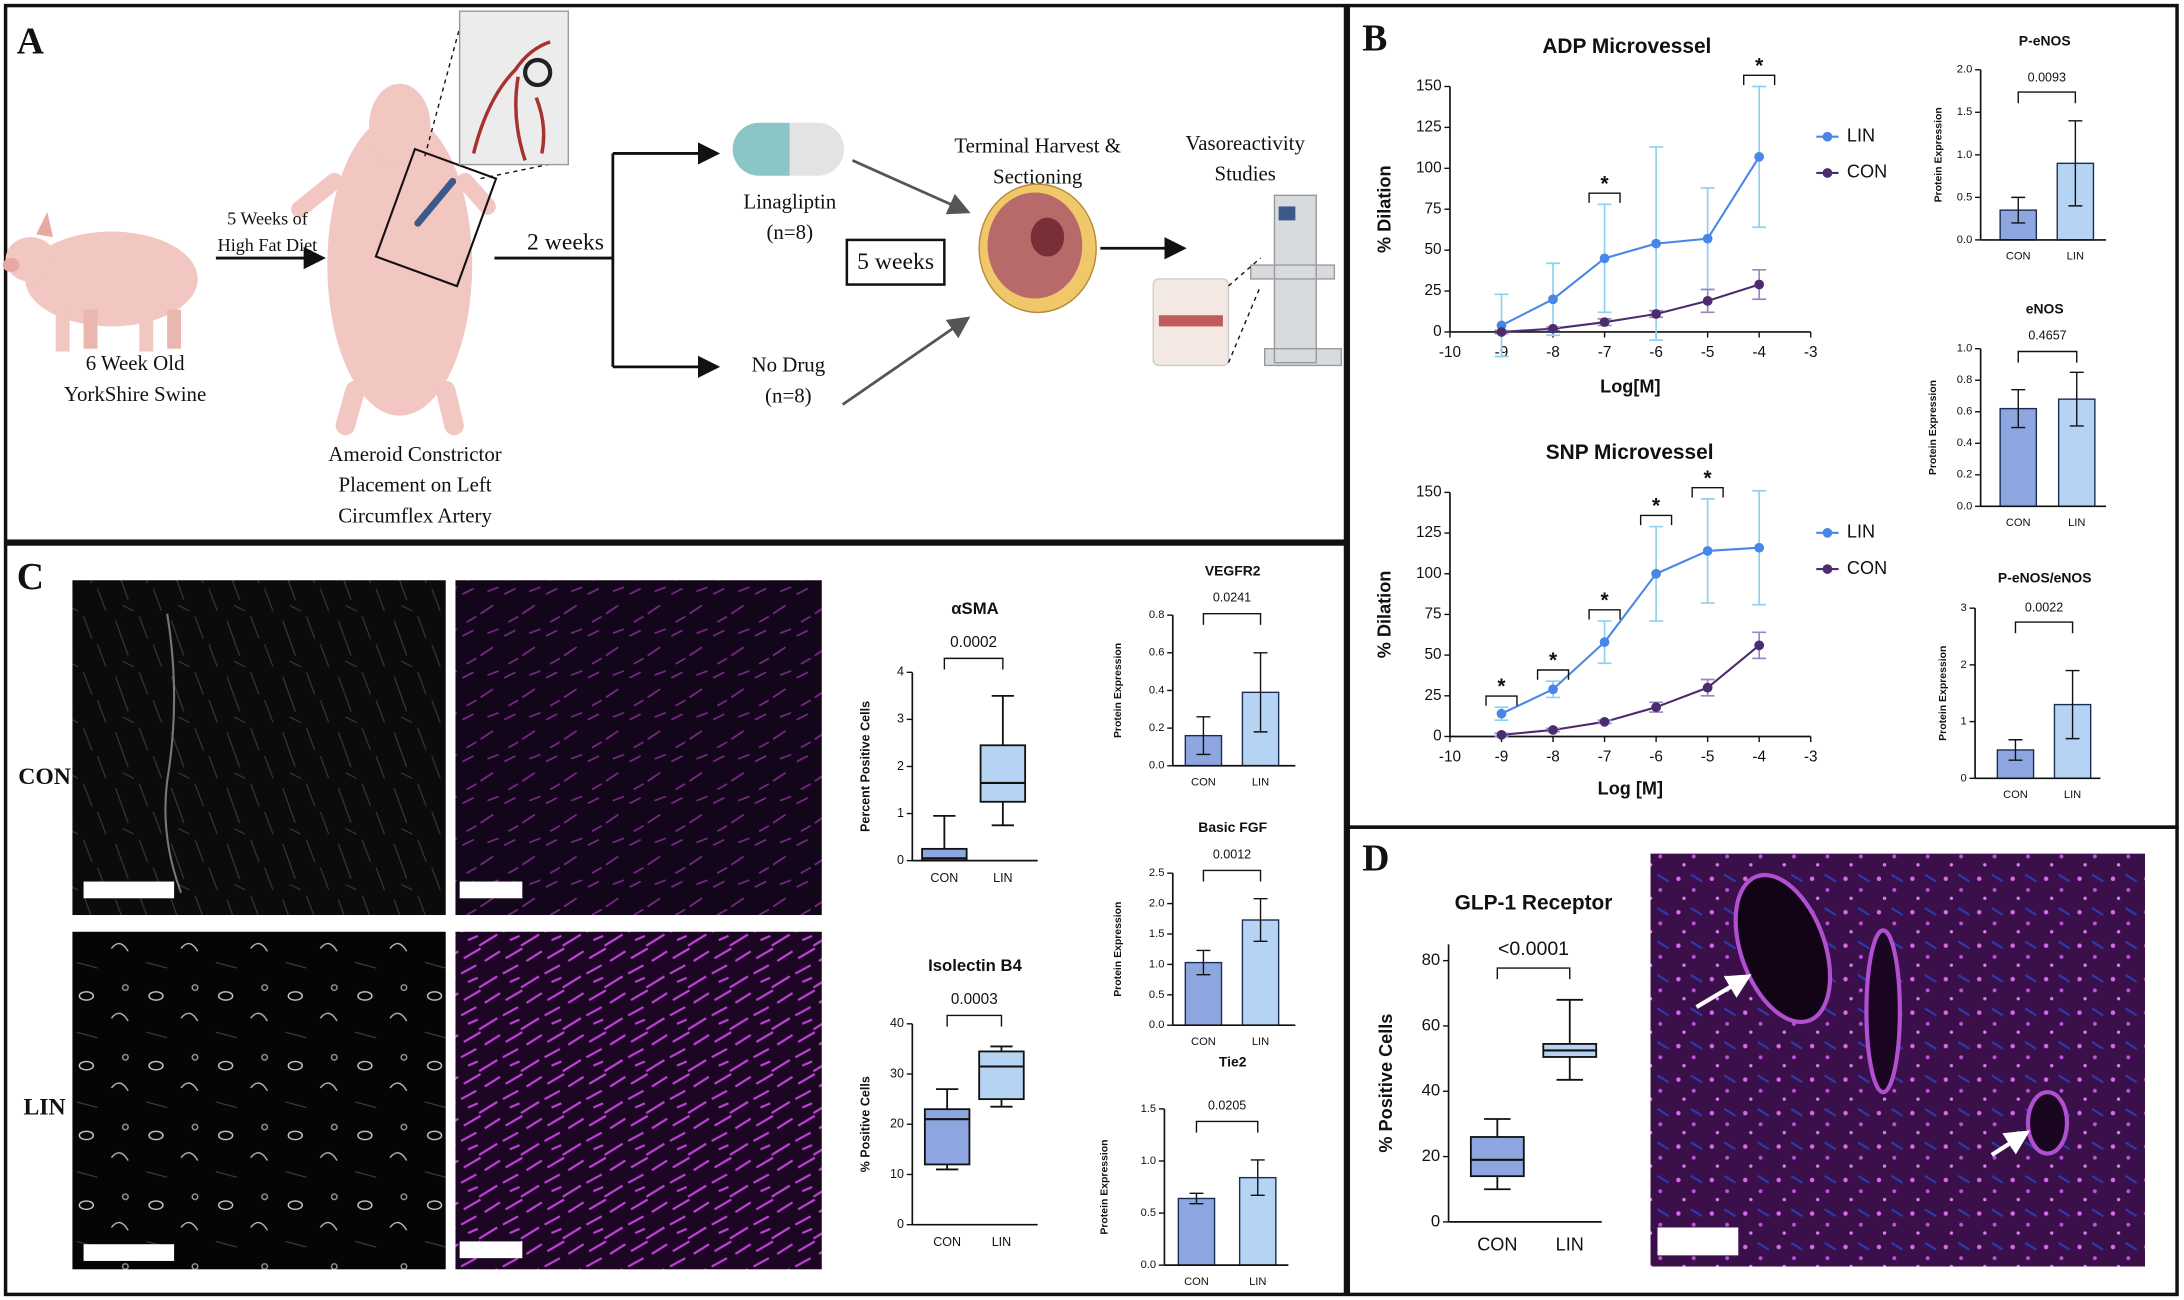  Describe the element at coordinates (1037, 146) in the screenshot. I see `harvest-label: Terminal Harvest &` at that location.